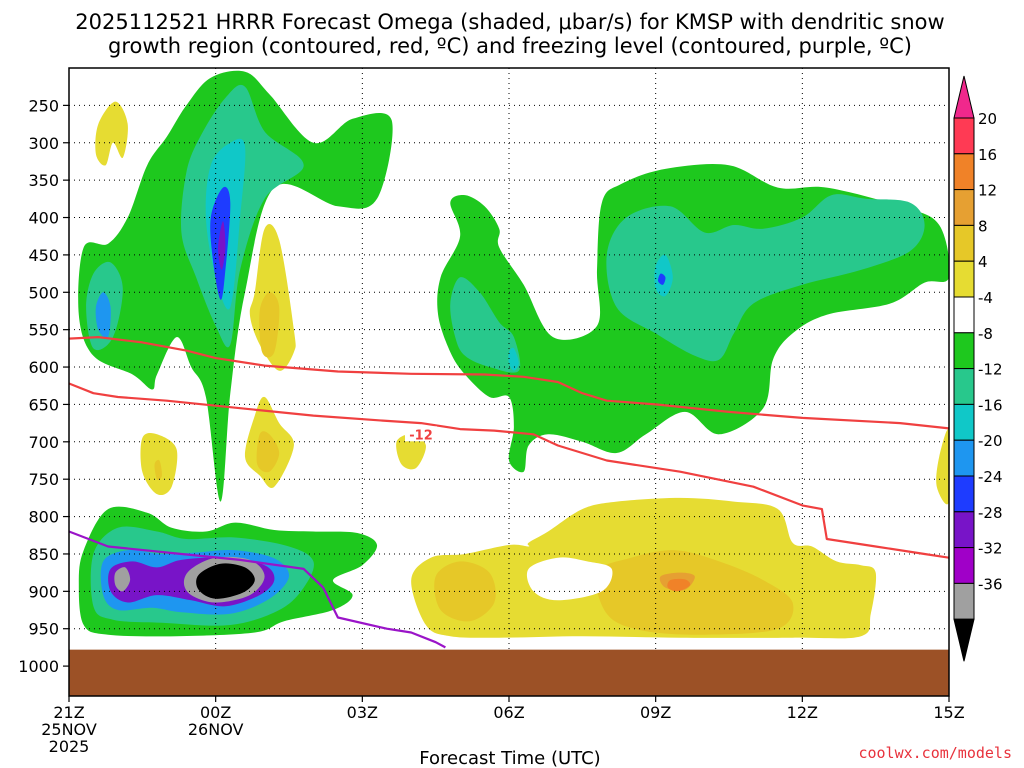 This screenshot has height=768, width=1024. What do you see at coordinates (679, 585) in the screenshot?
I see `omega-region-low-descent-peak` at bounding box center [679, 585].